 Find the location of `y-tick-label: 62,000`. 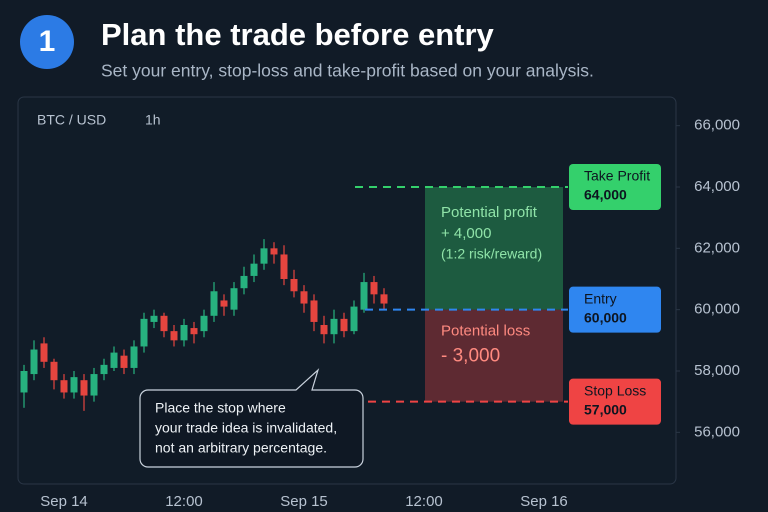

y-tick-label: 62,000 is located at coordinates (717, 247).